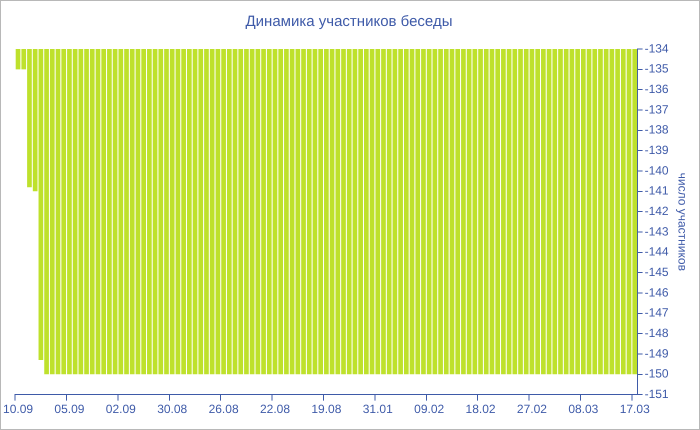  Describe the element at coordinates (69, 409) in the screenshot. I see `x-tick-label: 05.09` at that location.